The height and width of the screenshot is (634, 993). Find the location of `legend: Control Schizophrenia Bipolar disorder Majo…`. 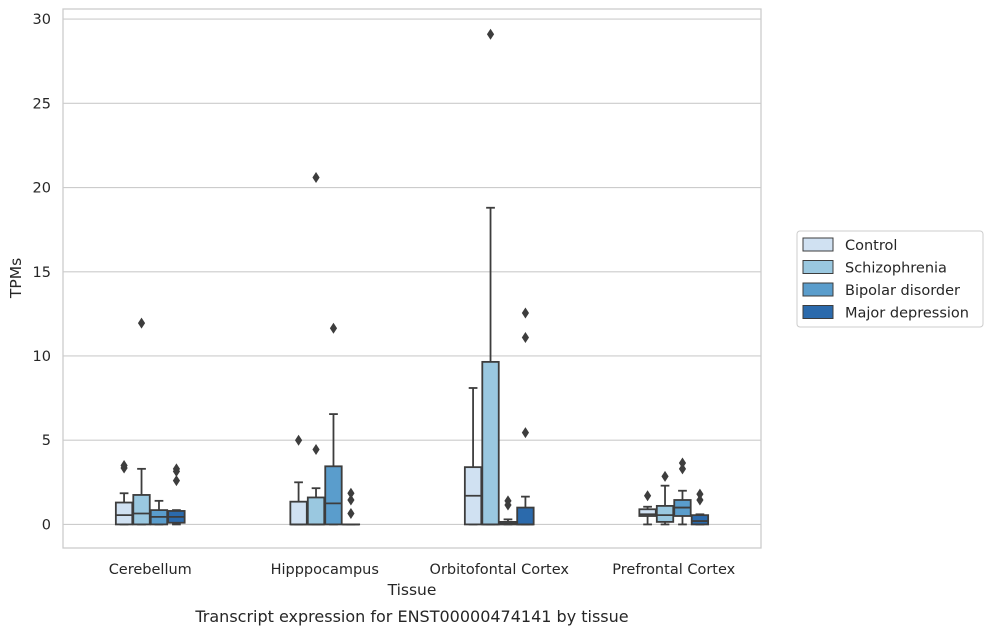

legend: Control Schizophrenia Bipolar disorder Majo… is located at coordinates (890, 279).